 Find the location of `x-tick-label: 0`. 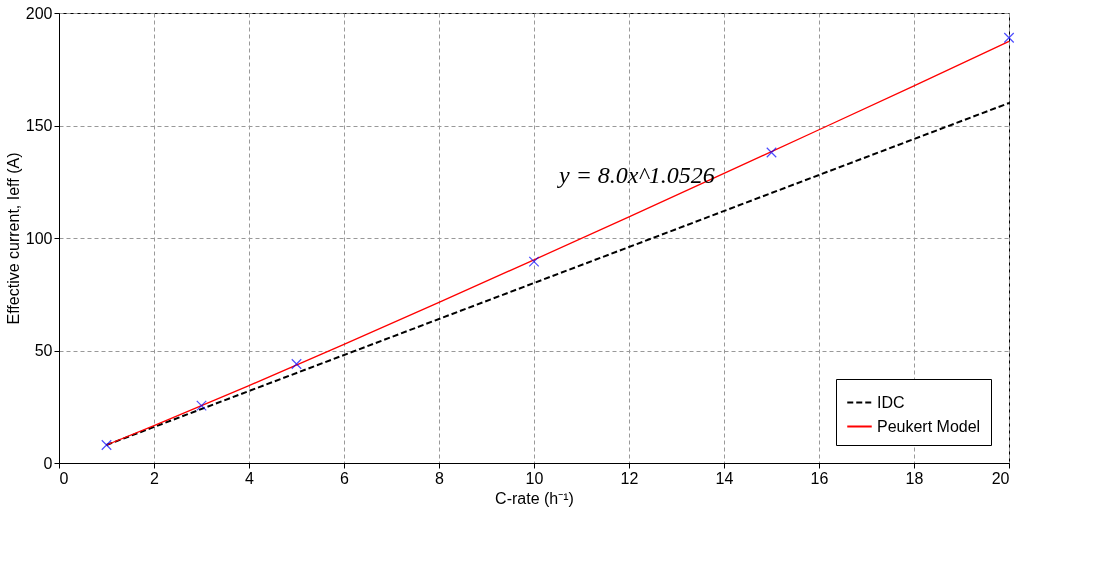

x-tick-label: 0 is located at coordinates (64, 478).